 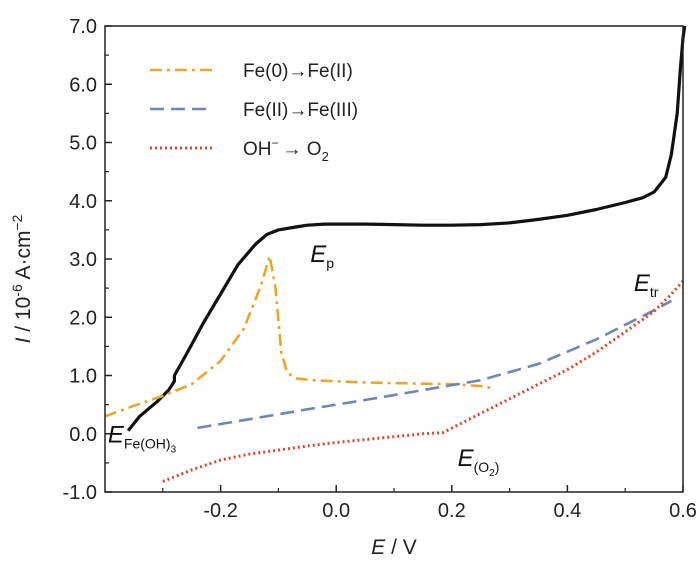 What do you see at coordinates (567, 511) in the screenshot?
I see `x-tick-label: 0.4` at bounding box center [567, 511].